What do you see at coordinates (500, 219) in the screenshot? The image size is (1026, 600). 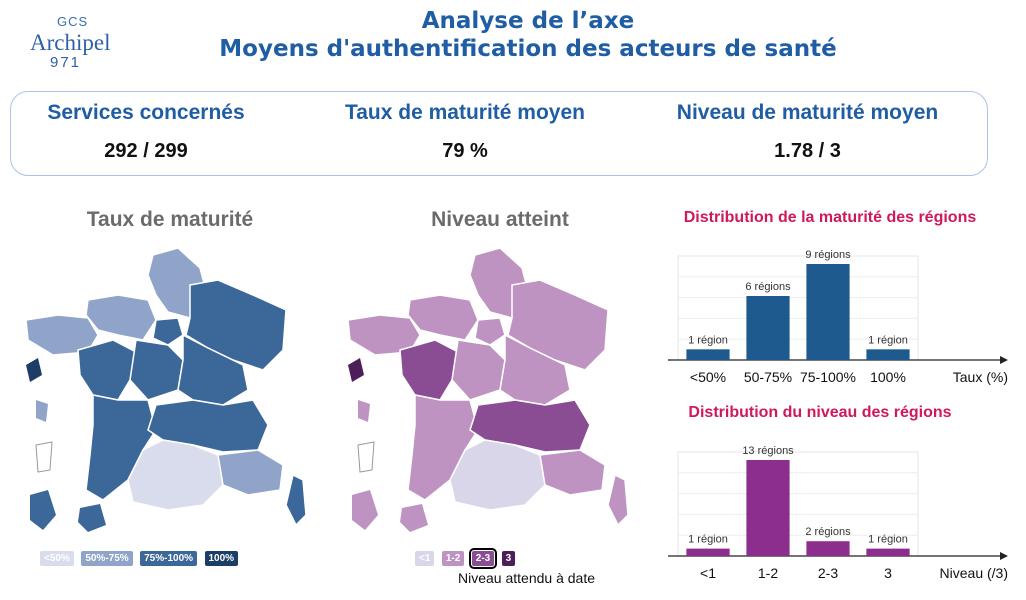 I see `map-title-niveau: Niveau atteint` at bounding box center [500, 219].